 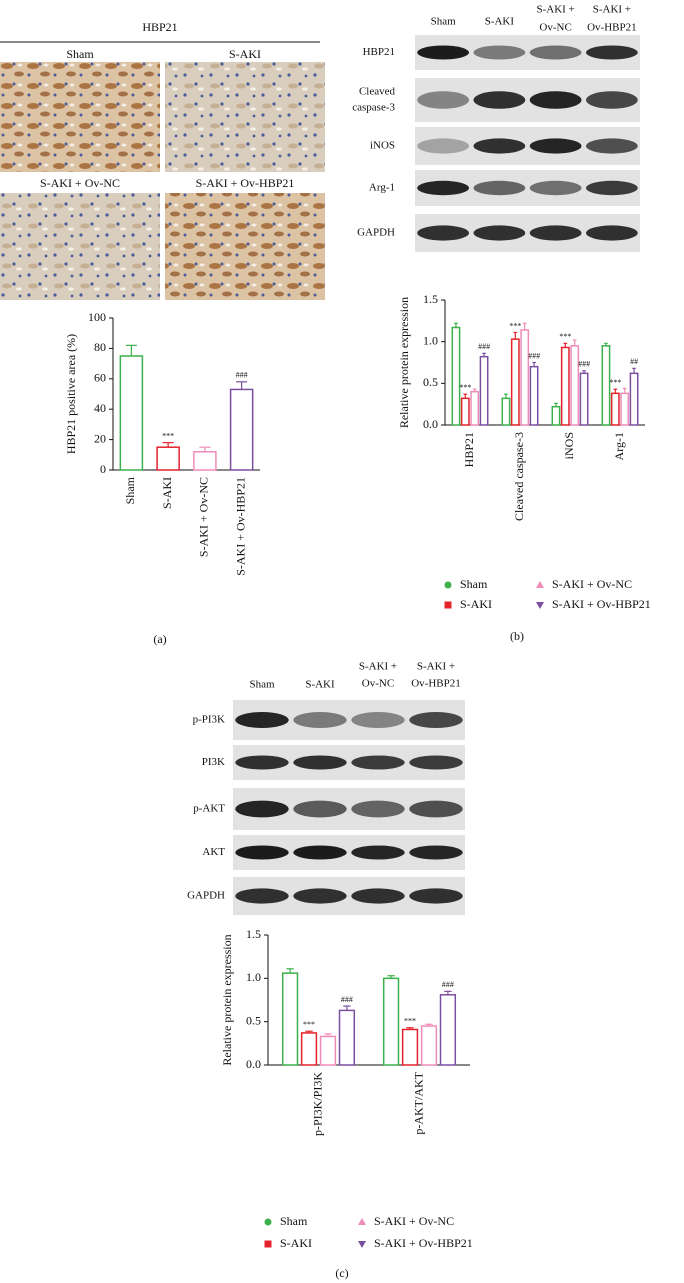 What do you see at coordinates (430, 382) in the screenshot?
I see `y-tick-label: 0.5` at bounding box center [430, 382].